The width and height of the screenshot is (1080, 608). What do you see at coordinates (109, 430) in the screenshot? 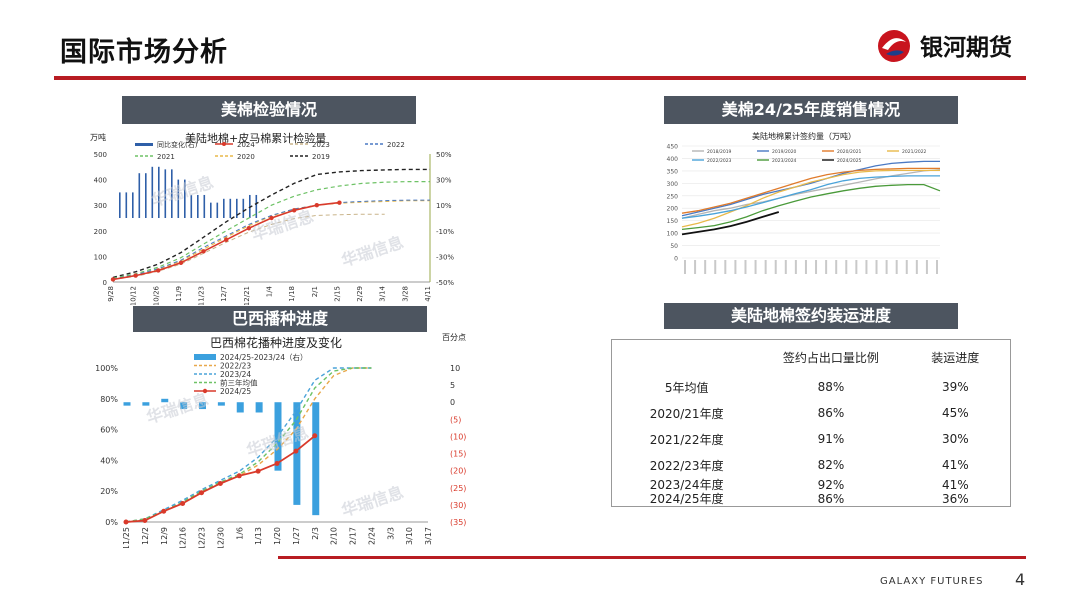
I see `y-tick-label: 60%` at bounding box center [109, 430].